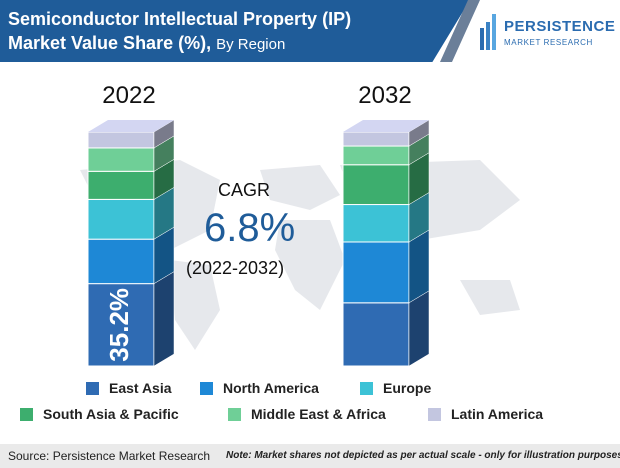 The width and height of the screenshot is (620, 468). Describe the element at coordinates (376, 185) in the screenshot. I see `bar-segment-south-asia-pacific-2032` at that location.